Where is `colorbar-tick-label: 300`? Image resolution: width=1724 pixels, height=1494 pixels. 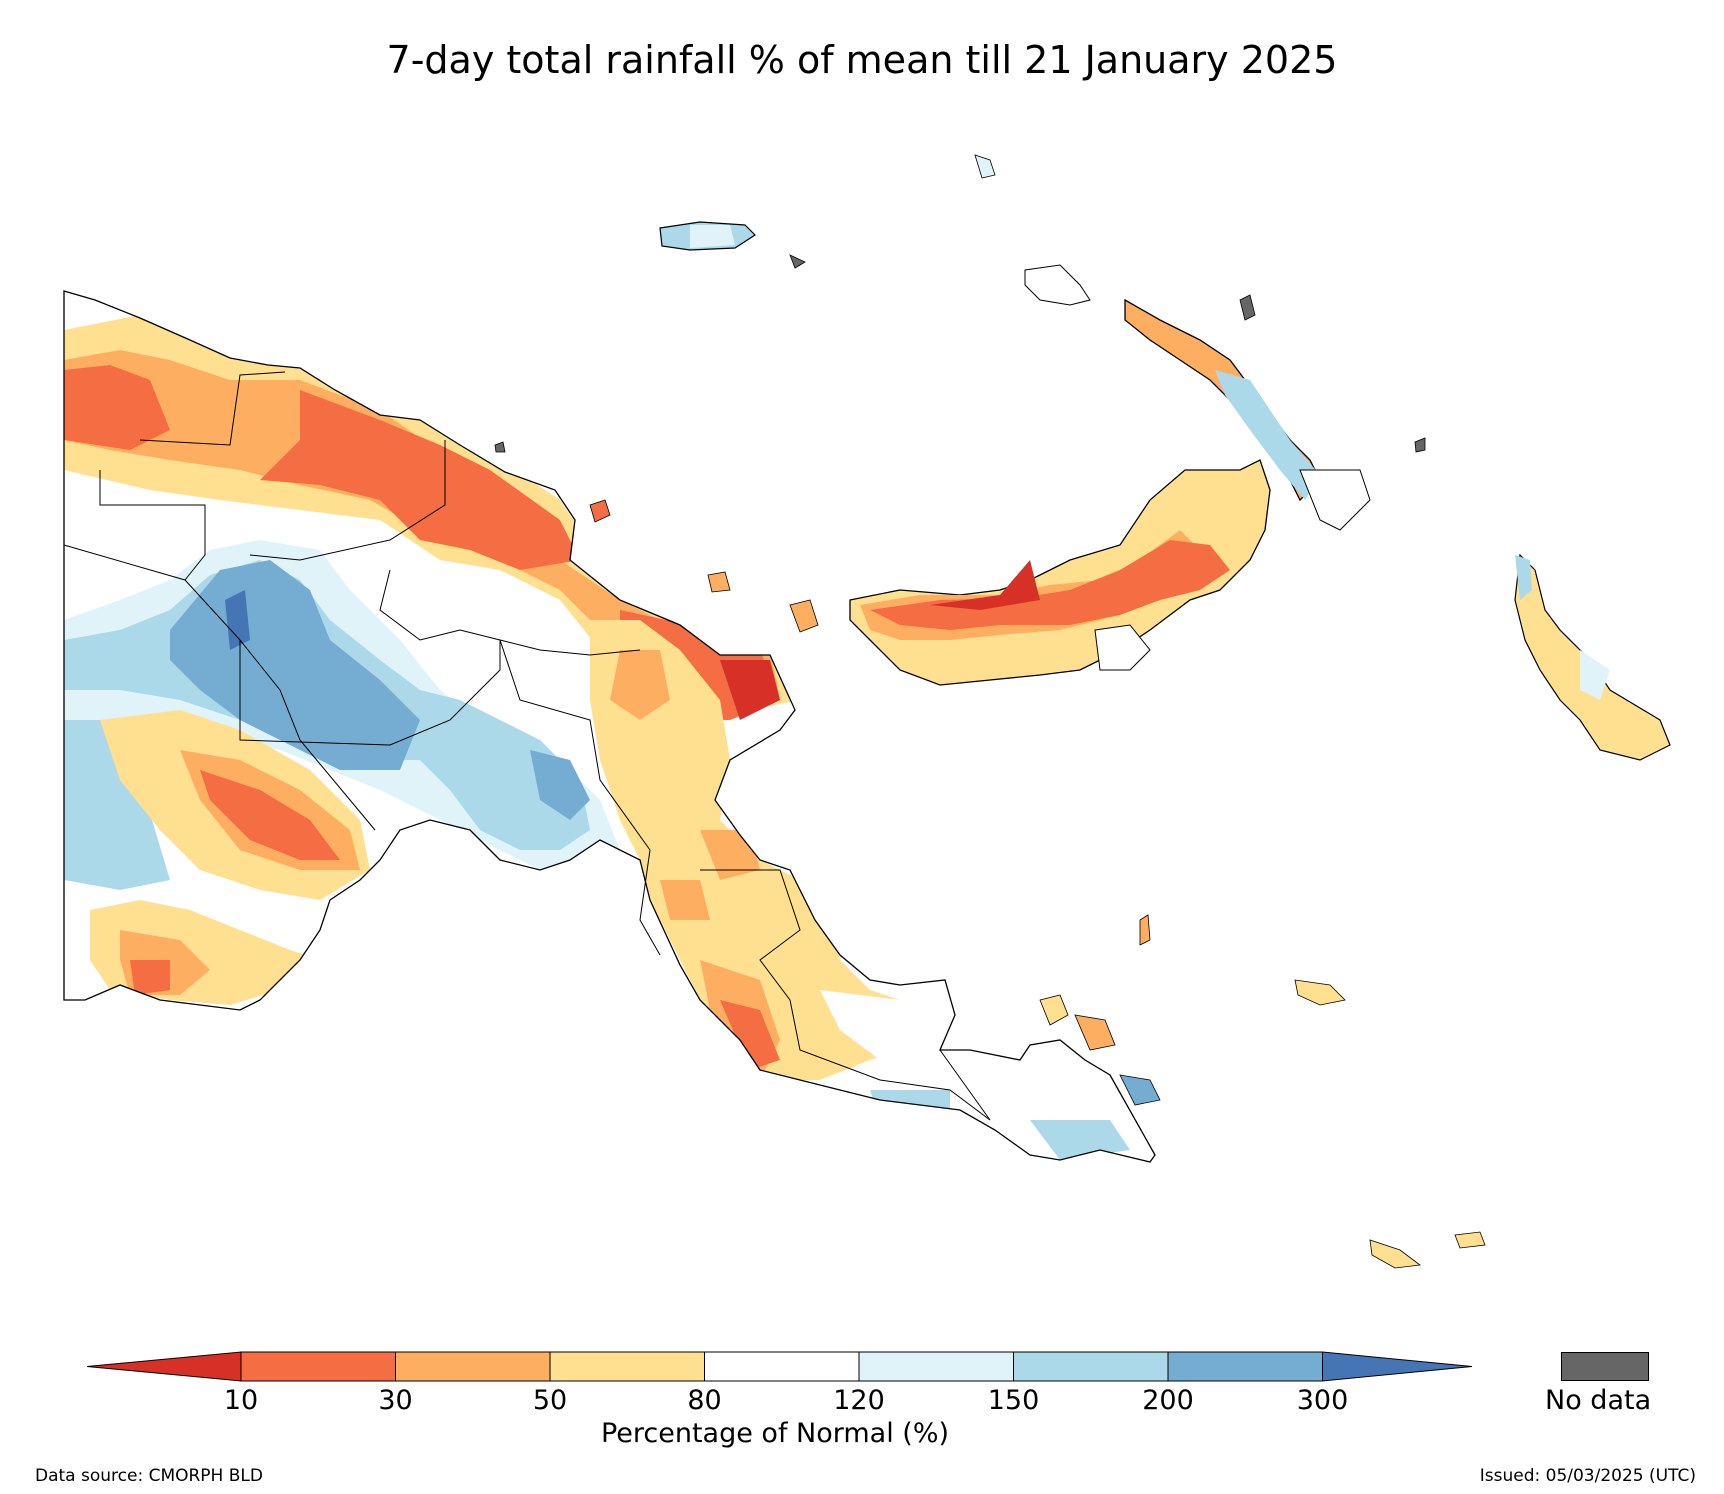
colorbar-tick-label: 300 is located at coordinates (1322, 1400).